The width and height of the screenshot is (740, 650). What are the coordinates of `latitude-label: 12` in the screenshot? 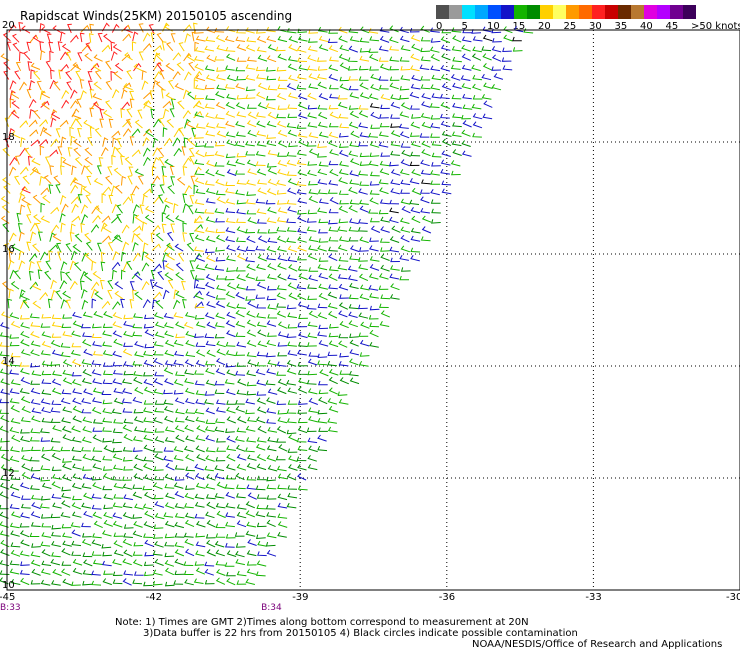 It's located at (8, 473).